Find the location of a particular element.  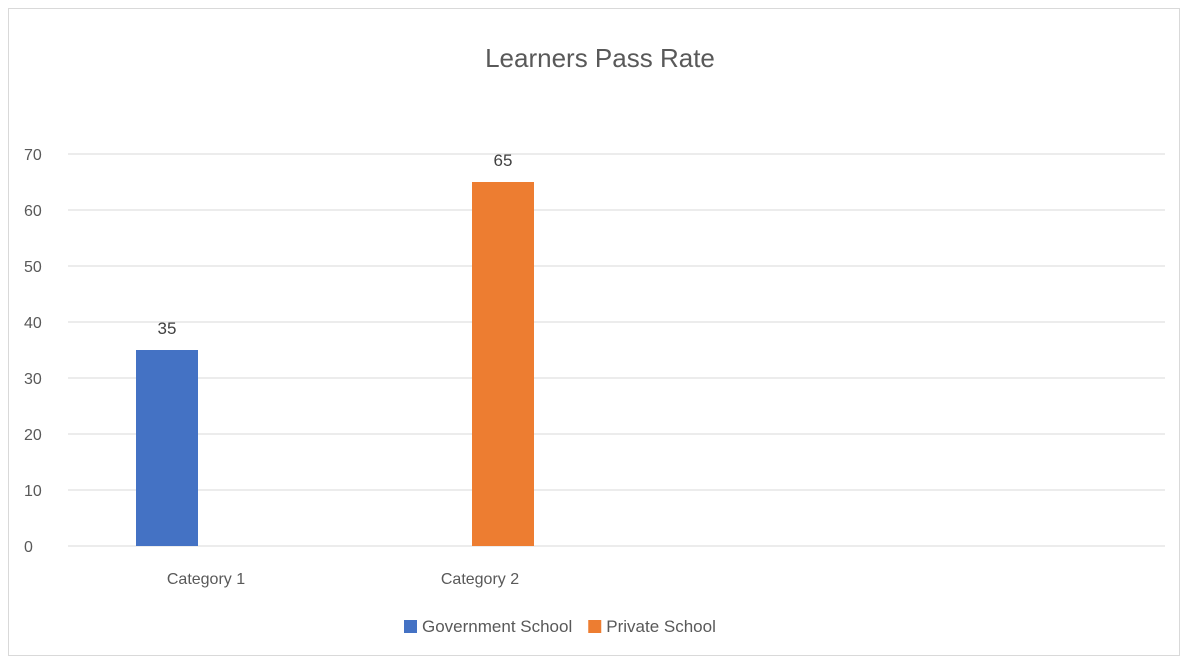

x-category-label: Category 1 is located at coordinates (206, 579).